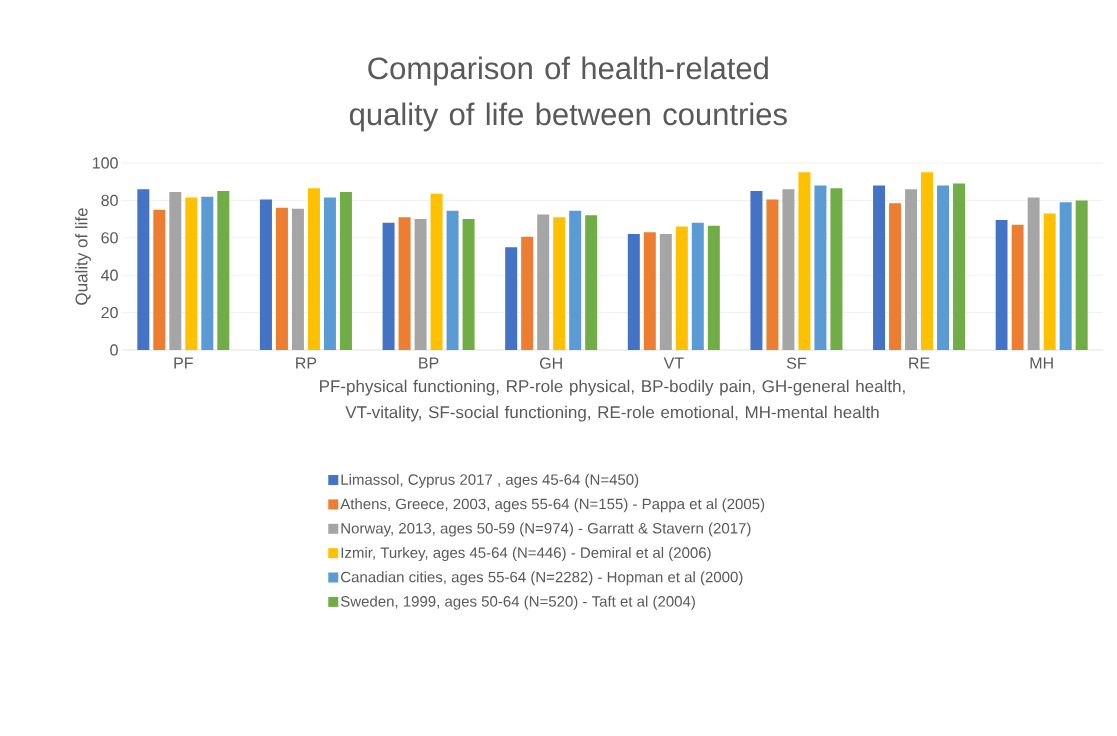 The width and height of the screenshot is (1117, 736). What do you see at coordinates (105, 163) in the screenshot?
I see `y-tick-label: 100` at bounding box center [105, 163].